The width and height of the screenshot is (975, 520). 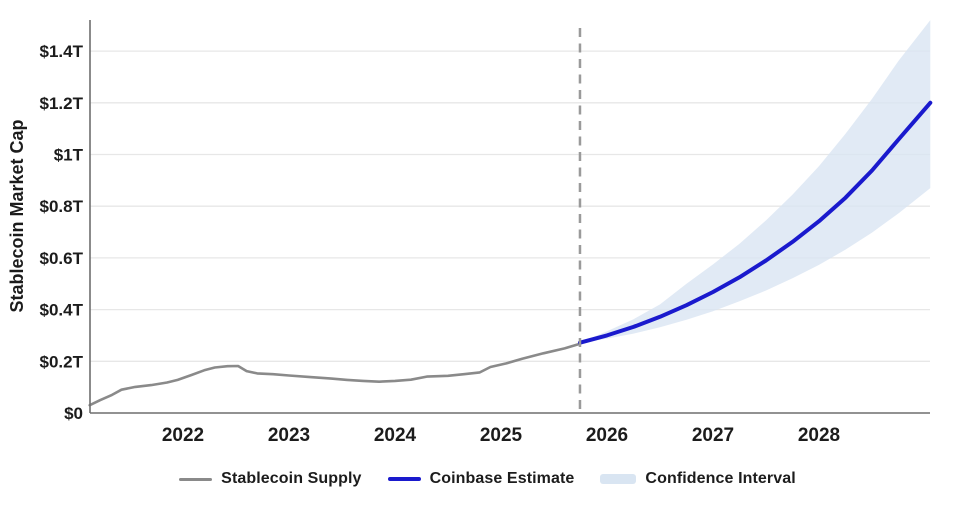 I want to click on y-tick-label: $0, so click(x=73, y=413).